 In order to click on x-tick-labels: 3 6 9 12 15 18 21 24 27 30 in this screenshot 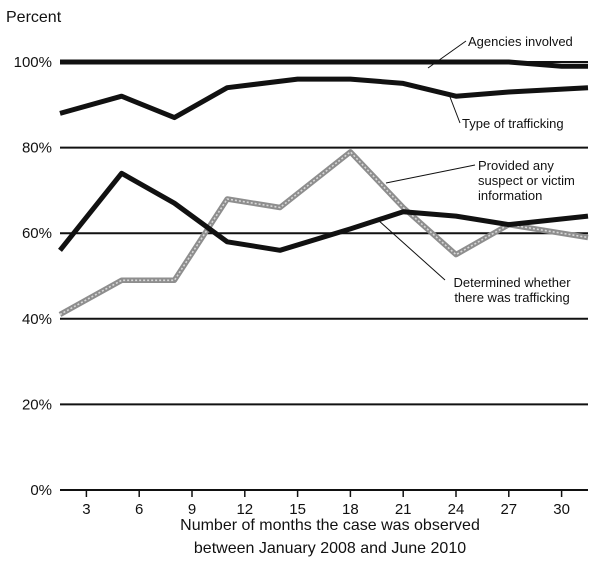, I will do `click(326, 504)`.